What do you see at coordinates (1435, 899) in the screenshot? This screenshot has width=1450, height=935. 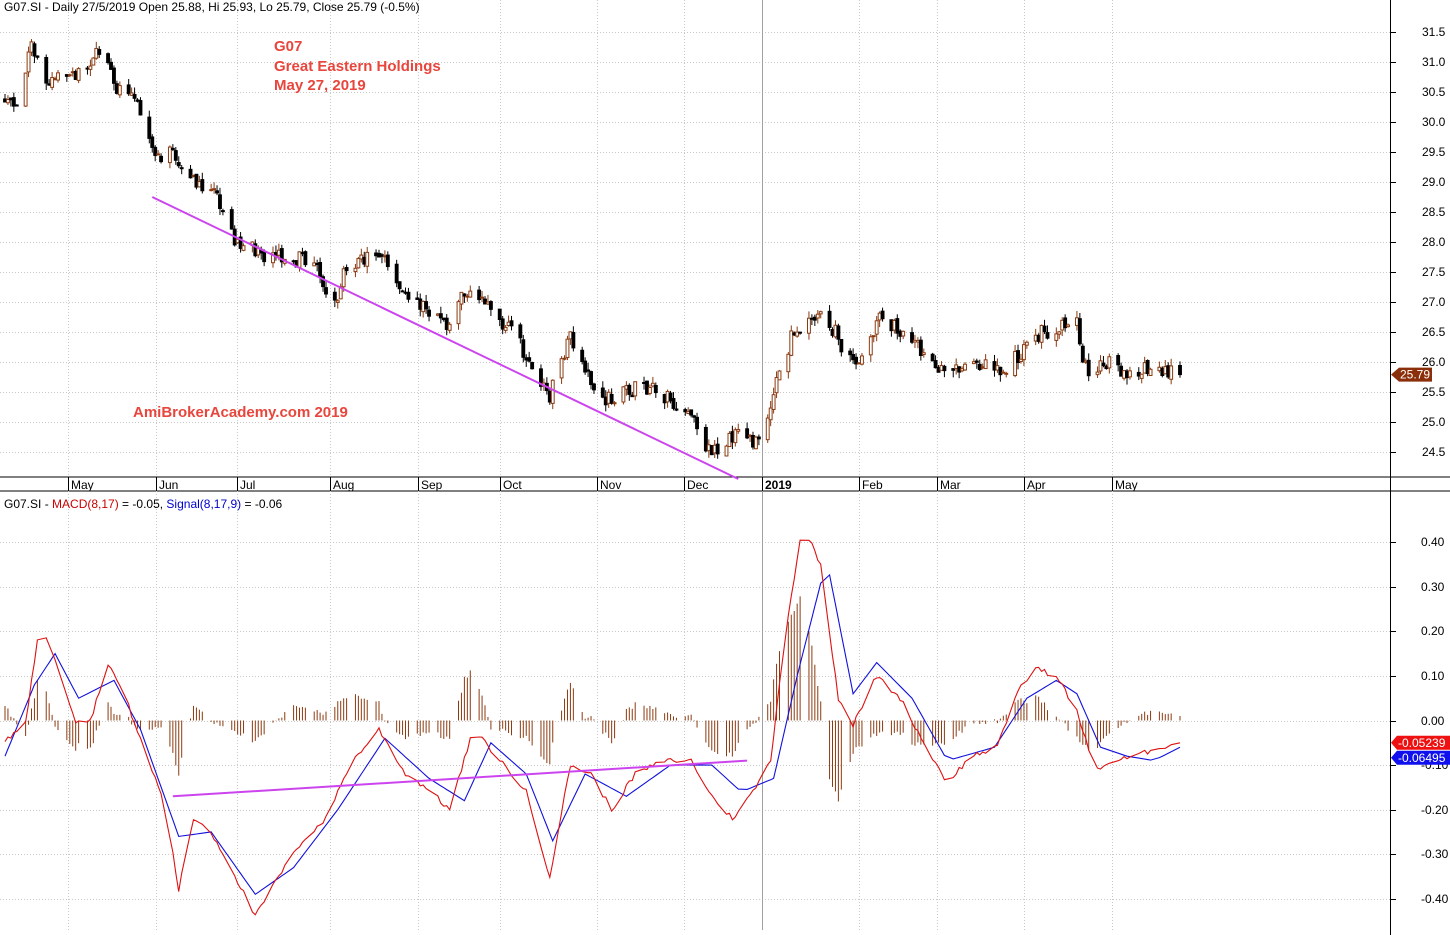 I see `macd-y-tick-label: -0.40` at bounding box center [1435, 899].